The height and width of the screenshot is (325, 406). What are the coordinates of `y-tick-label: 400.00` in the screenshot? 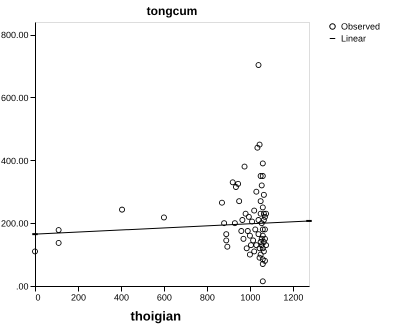 It's located at (14, 161).